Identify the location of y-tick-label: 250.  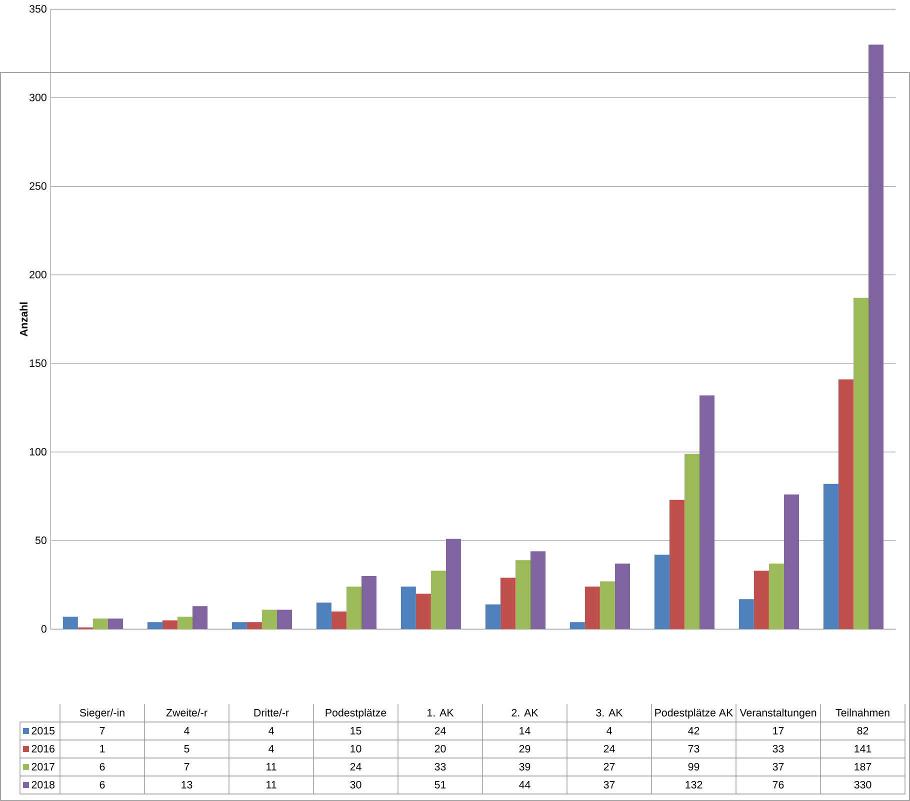
(38, 186).